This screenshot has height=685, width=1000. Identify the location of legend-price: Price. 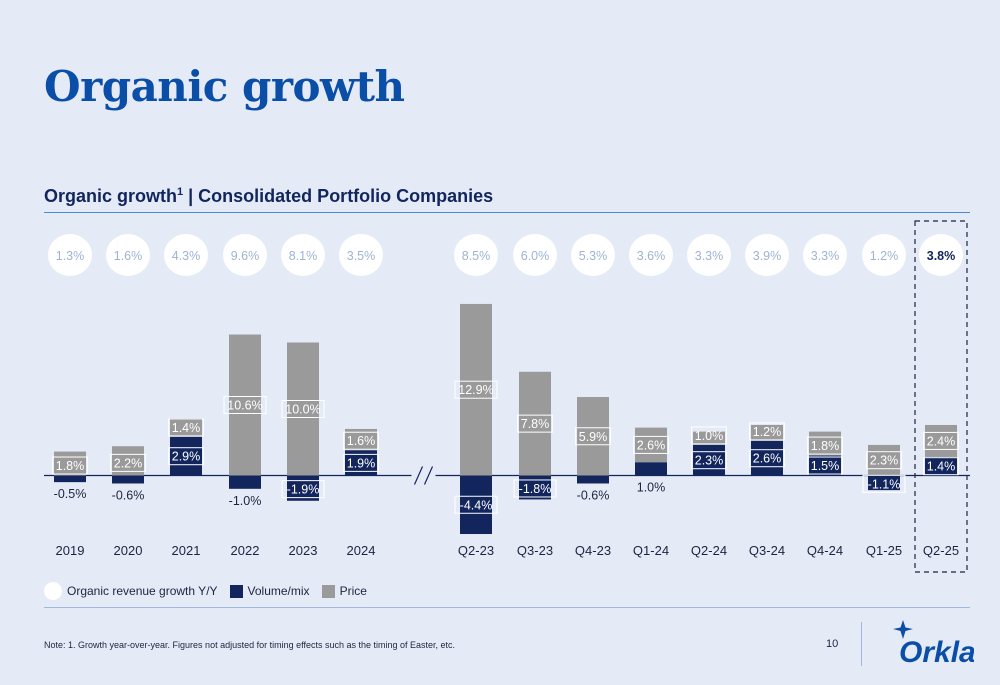
(344, 591).